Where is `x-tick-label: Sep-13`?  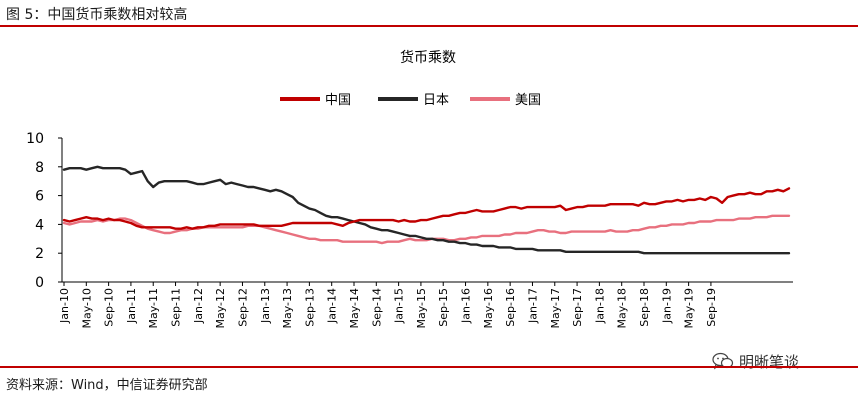 x-tick-label: Sep-13 is located at coordinates (309, 307).